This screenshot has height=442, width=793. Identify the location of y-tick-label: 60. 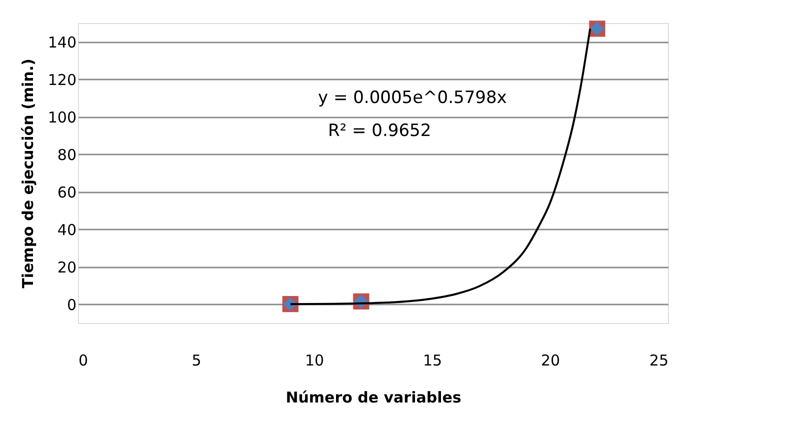
(66, 192).